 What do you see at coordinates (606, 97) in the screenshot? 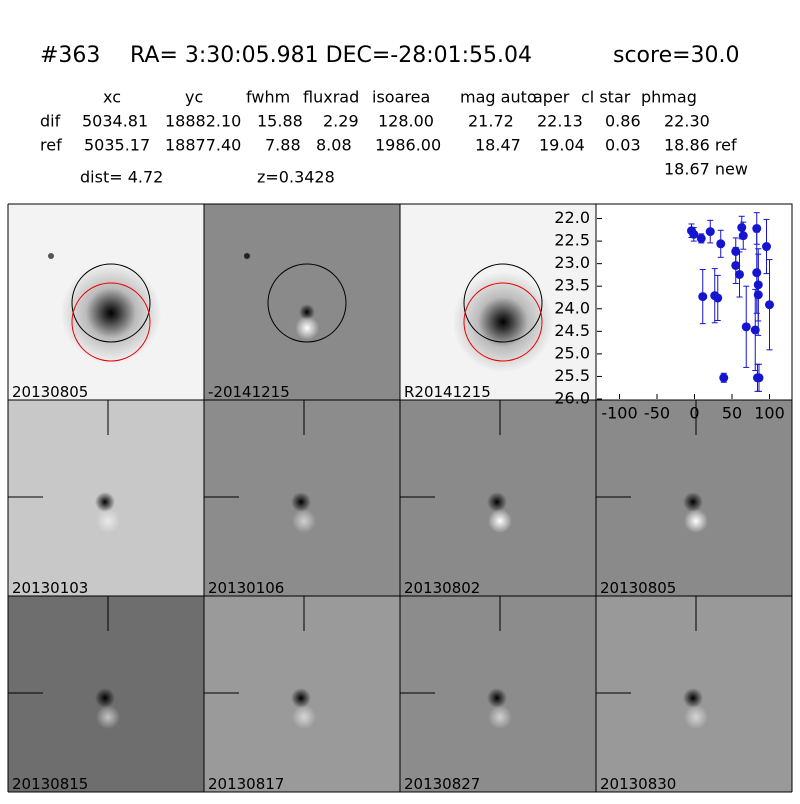
I see `column-header: cl star` at bounding box center [606, 97].